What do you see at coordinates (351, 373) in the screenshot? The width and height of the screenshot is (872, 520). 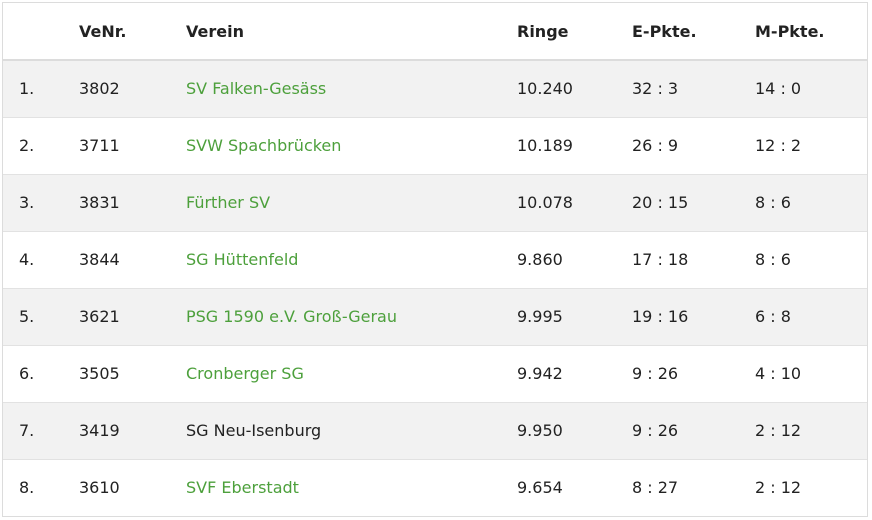 I see `club-cell: Cronberger SG` at bounding box center [351, 373].